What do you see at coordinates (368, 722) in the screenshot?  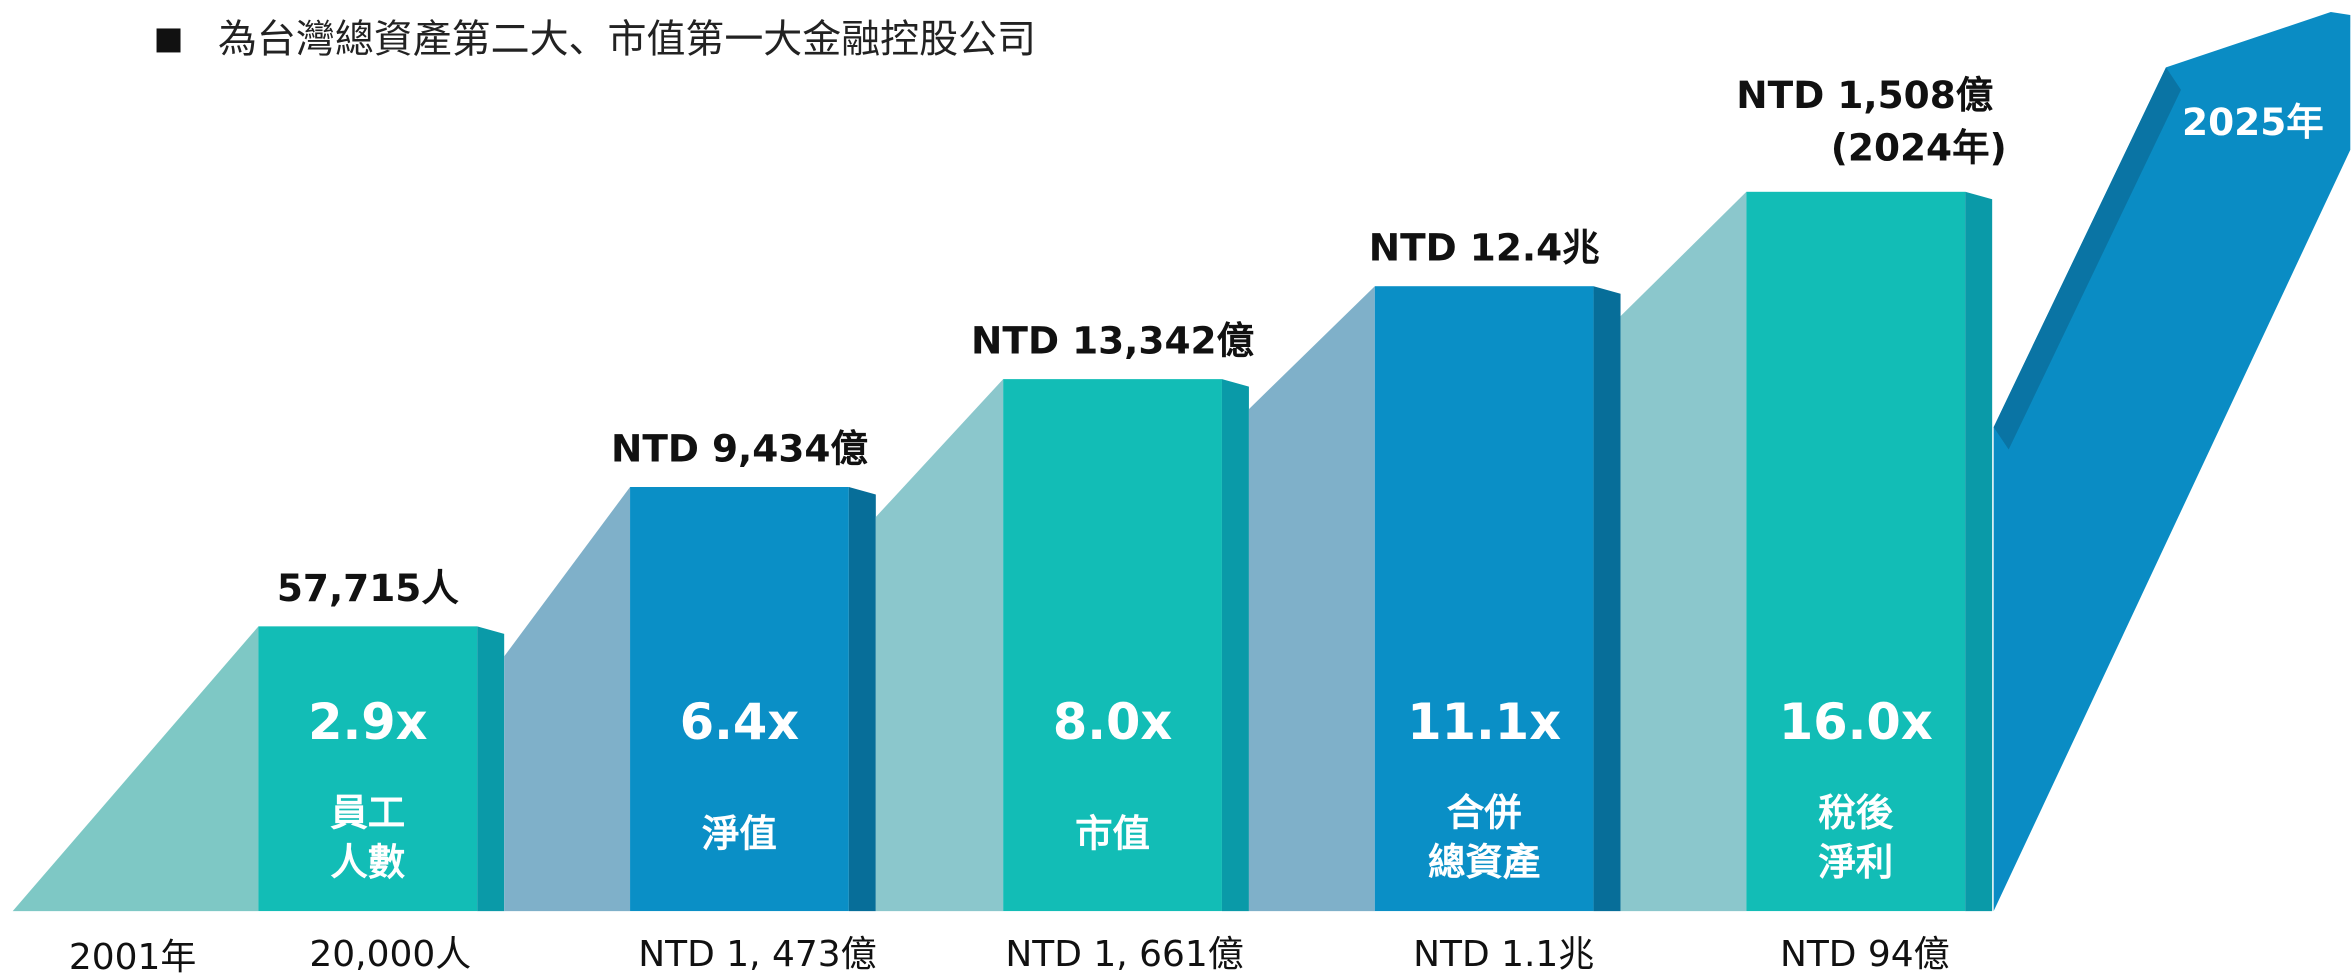 I see `multiplier: 2.9x` at bounding box center [368, 722].